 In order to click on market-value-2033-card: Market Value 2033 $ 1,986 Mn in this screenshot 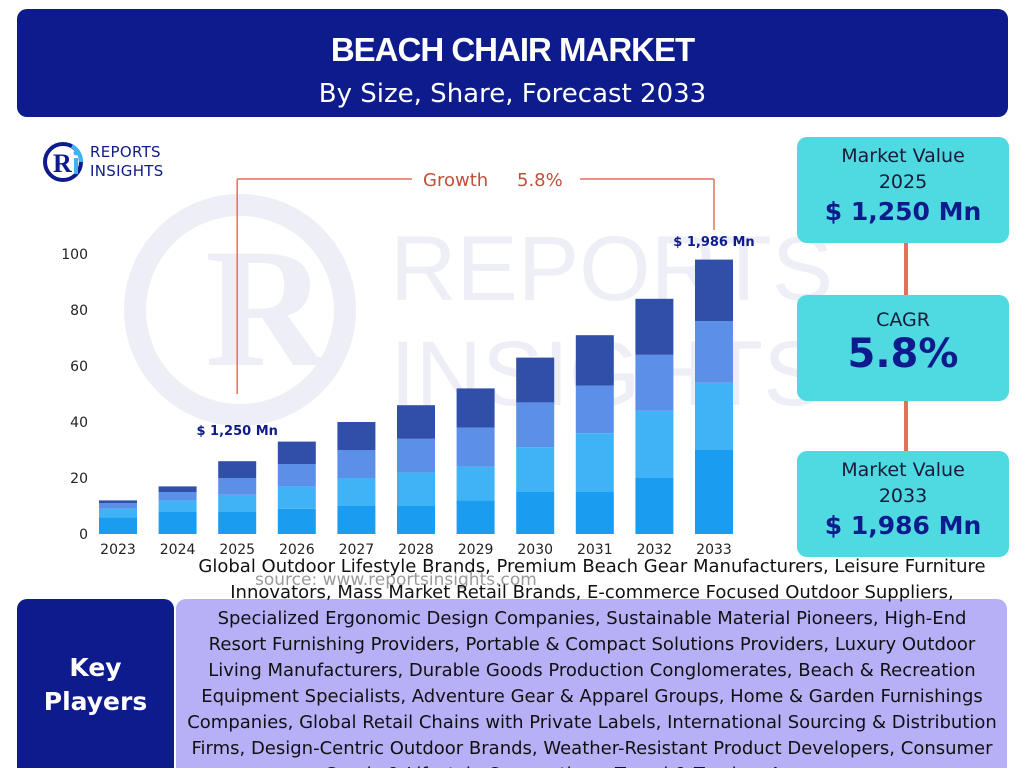, I will do `click(903, 504)`.